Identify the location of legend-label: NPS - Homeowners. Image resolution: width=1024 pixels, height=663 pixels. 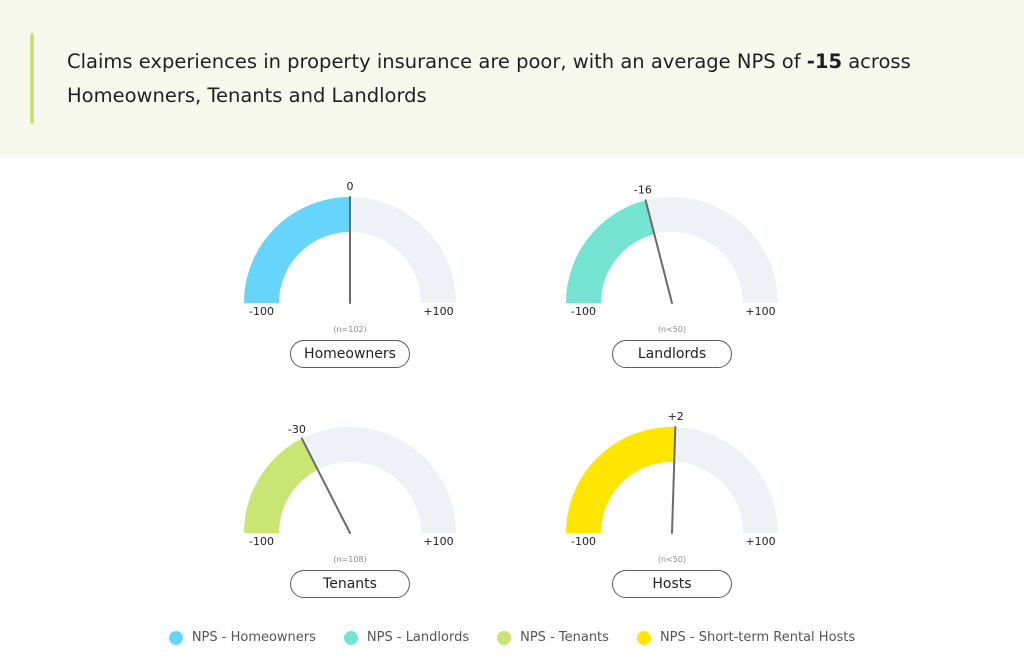
(253, 637).